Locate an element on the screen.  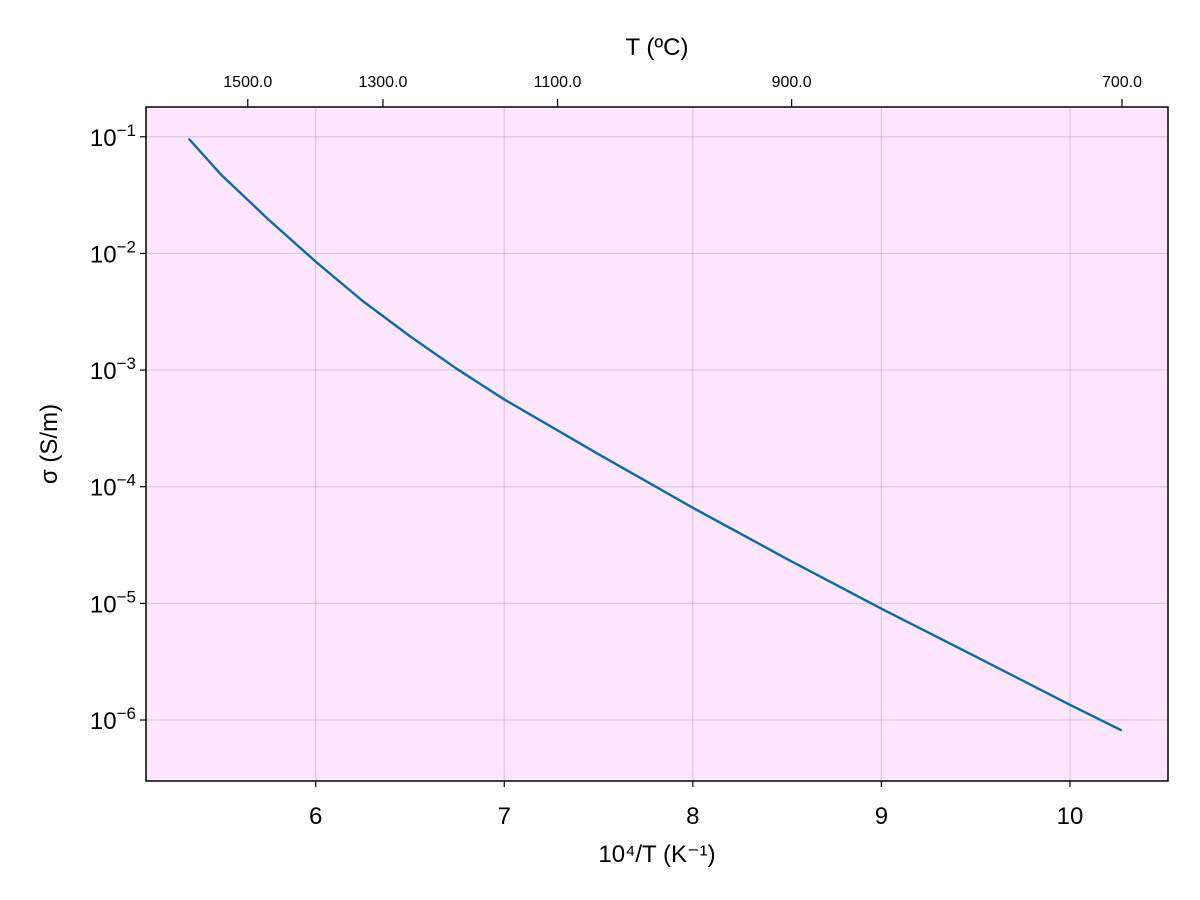
y-tick-label: 10⁻⁵ is located at coordinates (113, 602).